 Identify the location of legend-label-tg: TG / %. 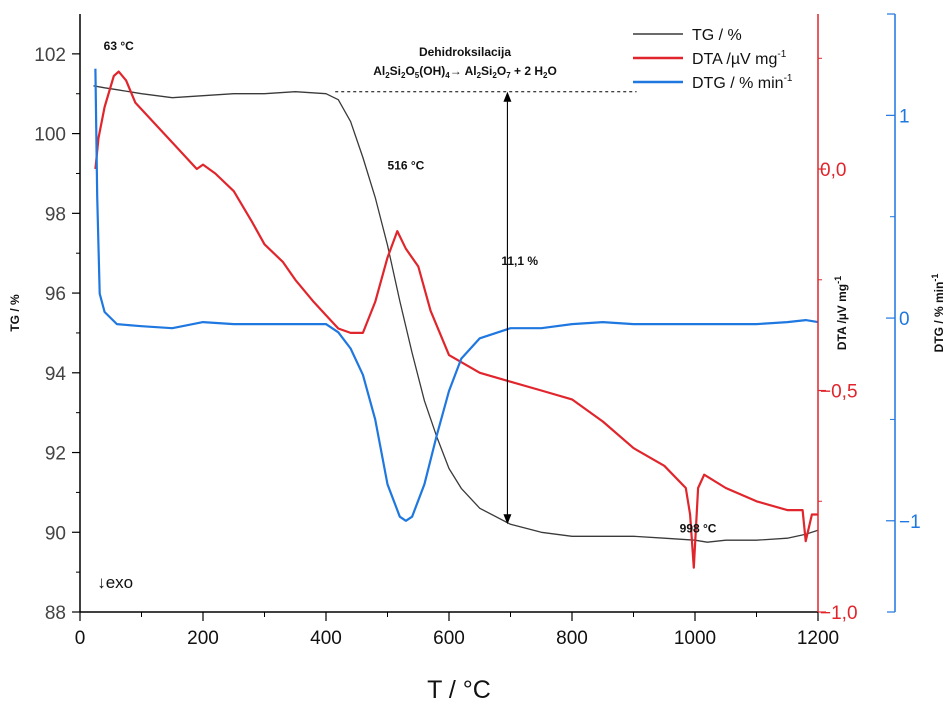
(717, 35).